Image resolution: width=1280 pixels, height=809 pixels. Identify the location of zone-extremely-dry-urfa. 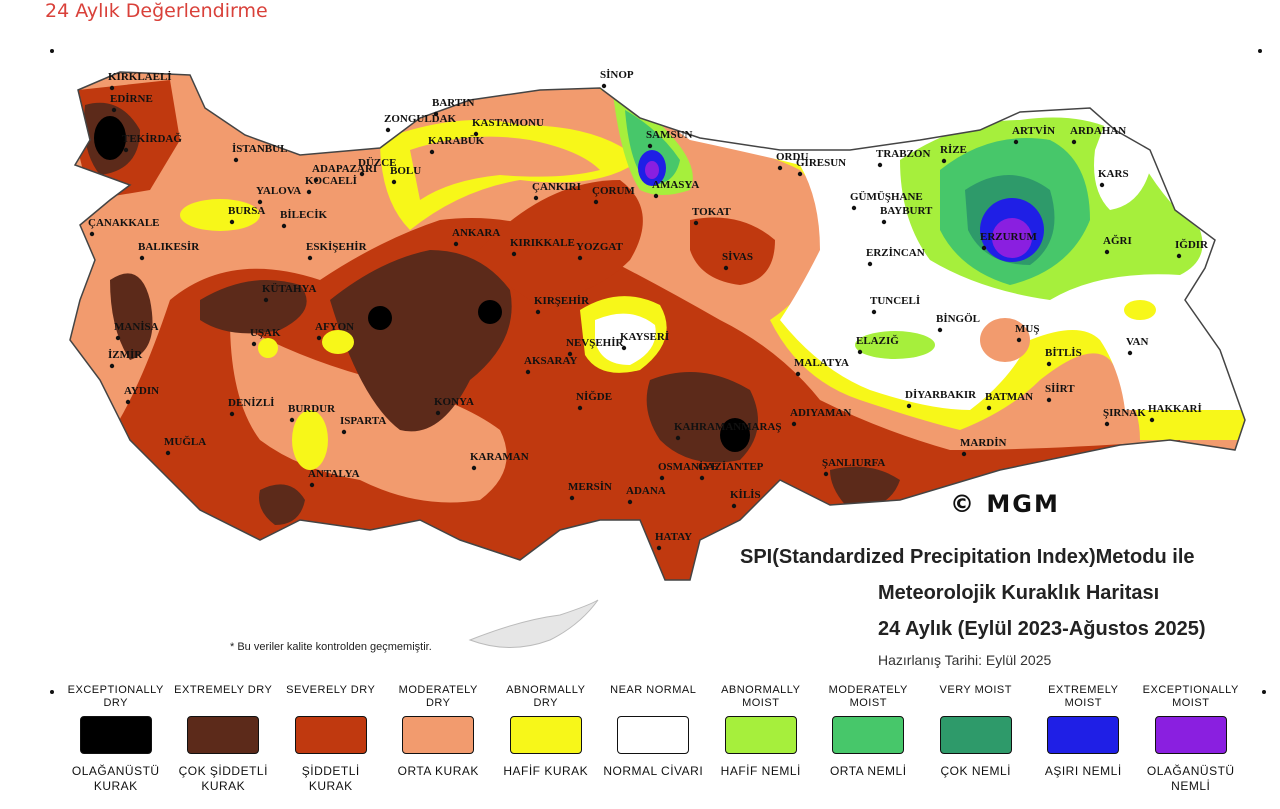
(865, 488).